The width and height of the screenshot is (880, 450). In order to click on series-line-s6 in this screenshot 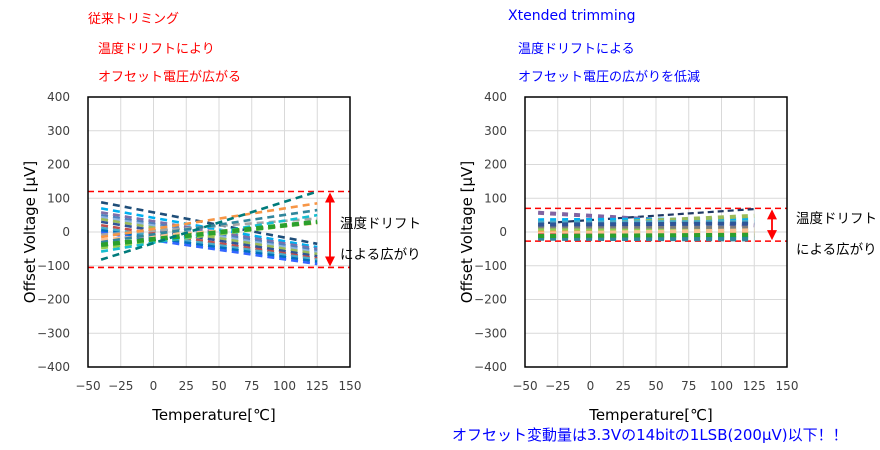, I will do `click(646, 227)`.